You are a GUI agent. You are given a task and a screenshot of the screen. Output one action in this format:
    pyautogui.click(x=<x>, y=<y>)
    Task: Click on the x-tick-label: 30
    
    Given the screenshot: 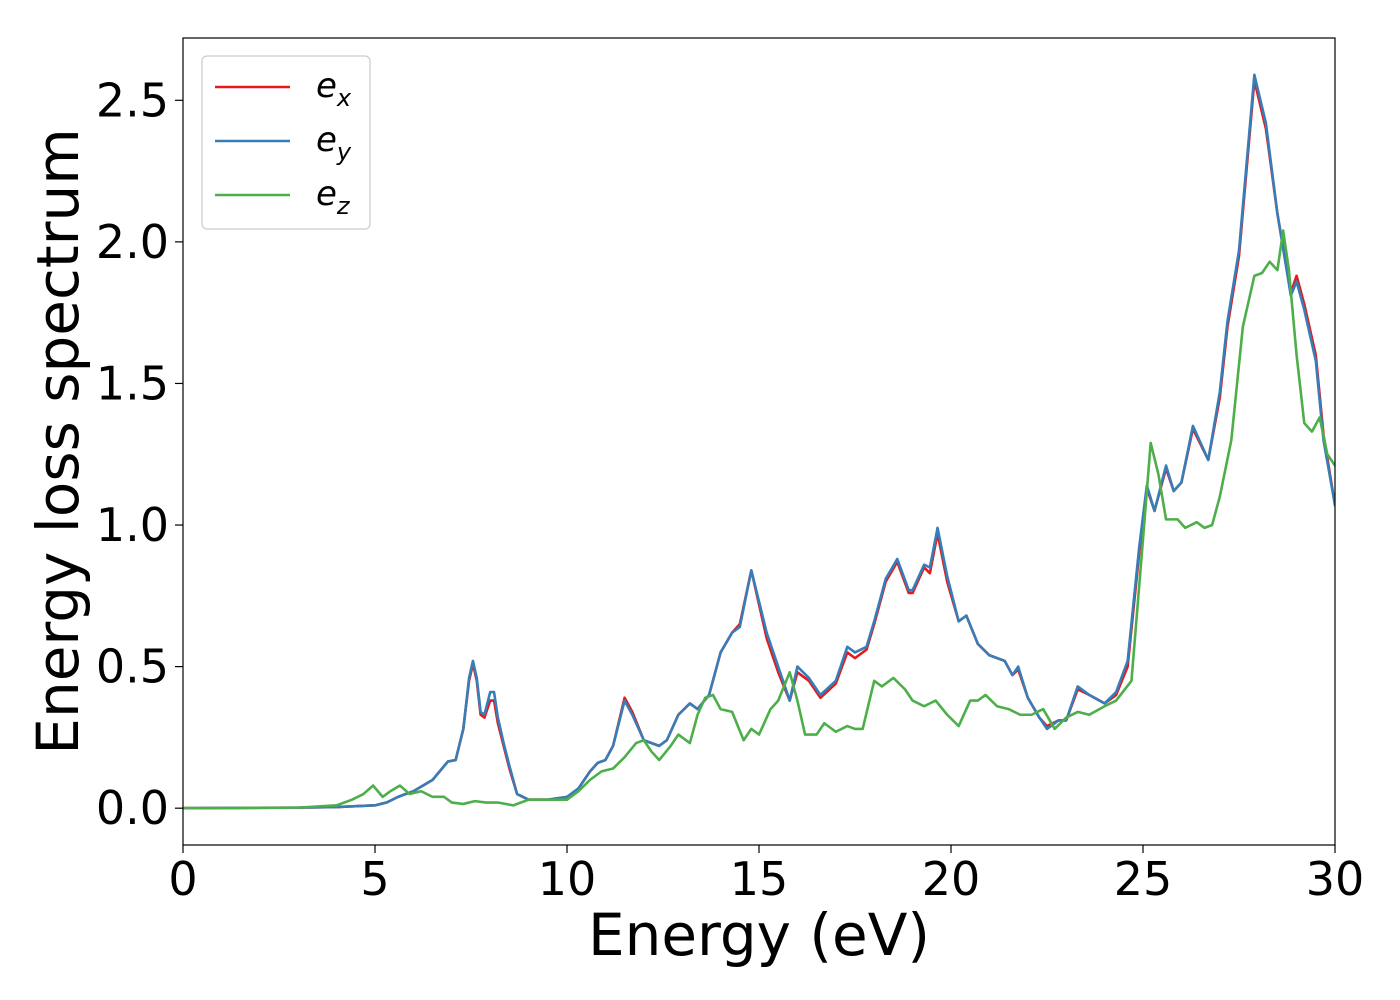 What is the action you would take?
    pyautogui.click(x=1335, y=879)
    